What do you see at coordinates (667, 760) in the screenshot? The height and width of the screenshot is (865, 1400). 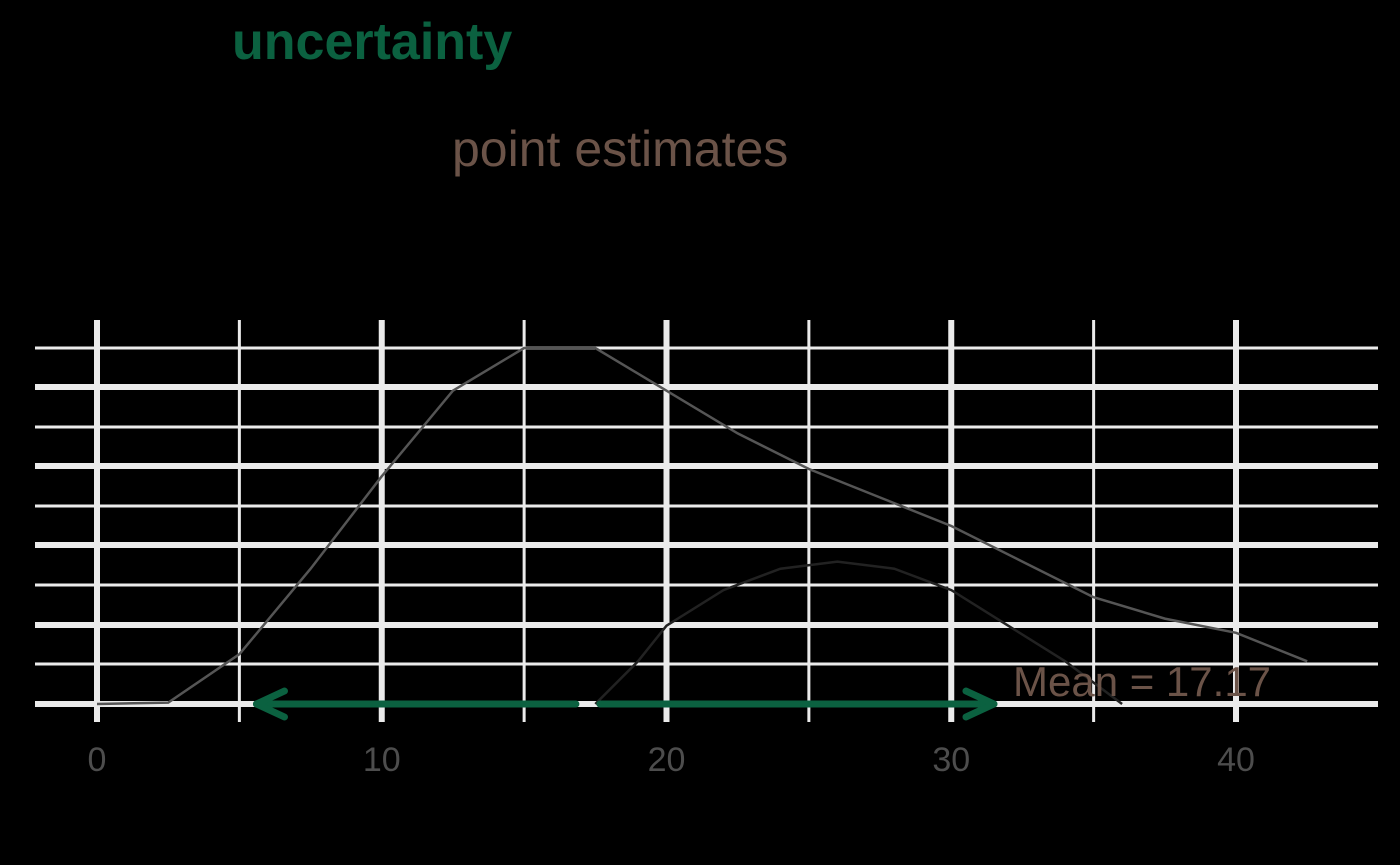 I see `x-tick-label: 20` at bounding box center [667, 760].